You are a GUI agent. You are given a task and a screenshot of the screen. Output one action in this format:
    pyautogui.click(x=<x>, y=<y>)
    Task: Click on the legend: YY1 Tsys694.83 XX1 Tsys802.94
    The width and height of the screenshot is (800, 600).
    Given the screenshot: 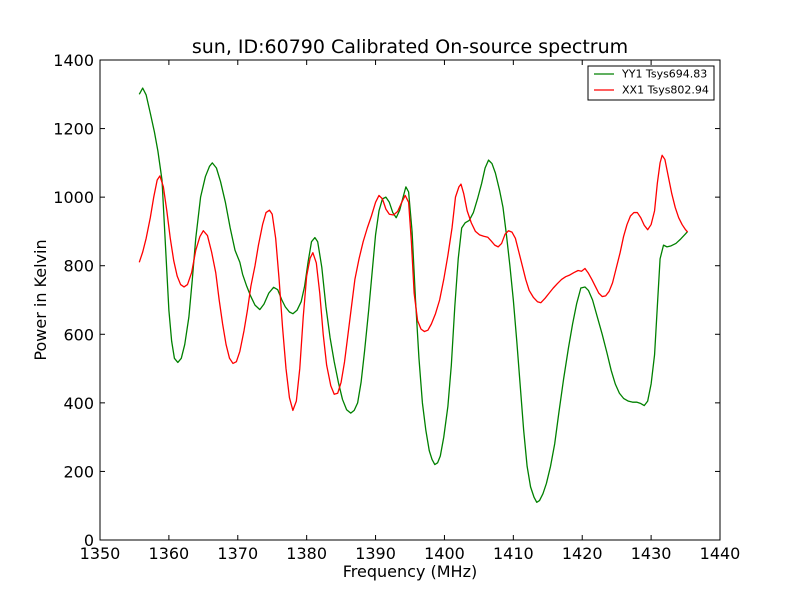 What is the action you would take?
    pyautogui.click(x=651, y=83)
    